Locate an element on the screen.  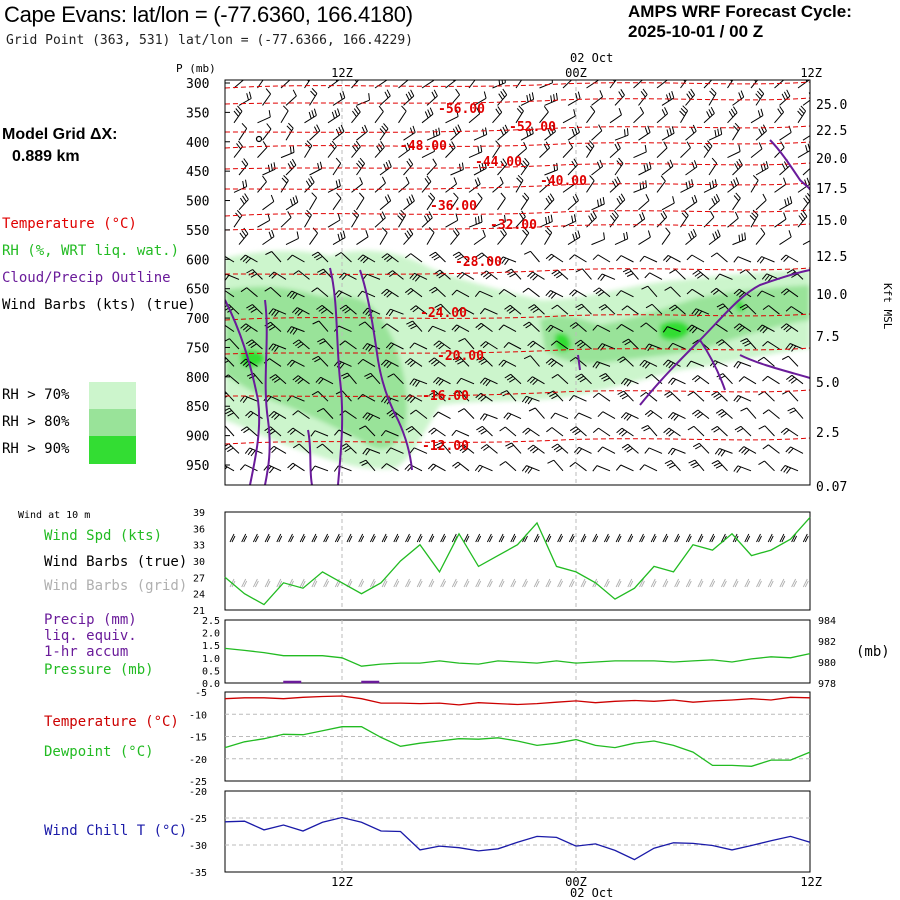
temp-ytick--20: -20 is located at coordinates (198, 760).